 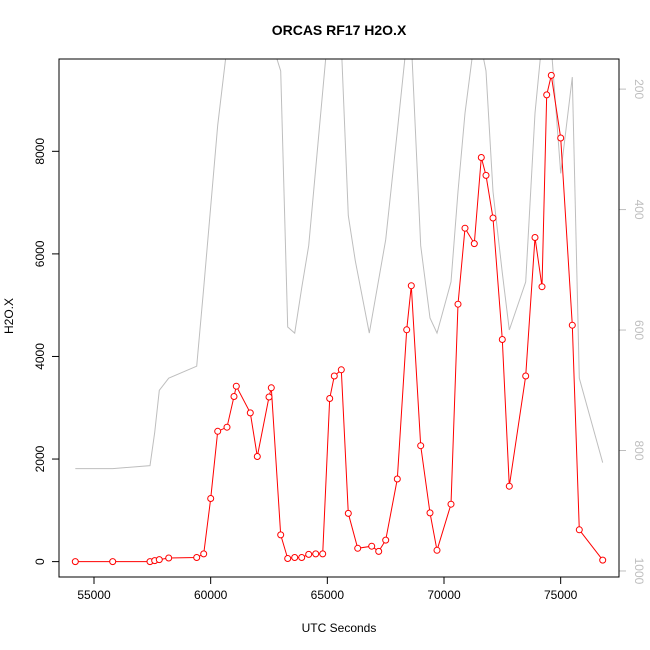 I want to click on y-tick-label: 2000, so click(x=40, y=458).